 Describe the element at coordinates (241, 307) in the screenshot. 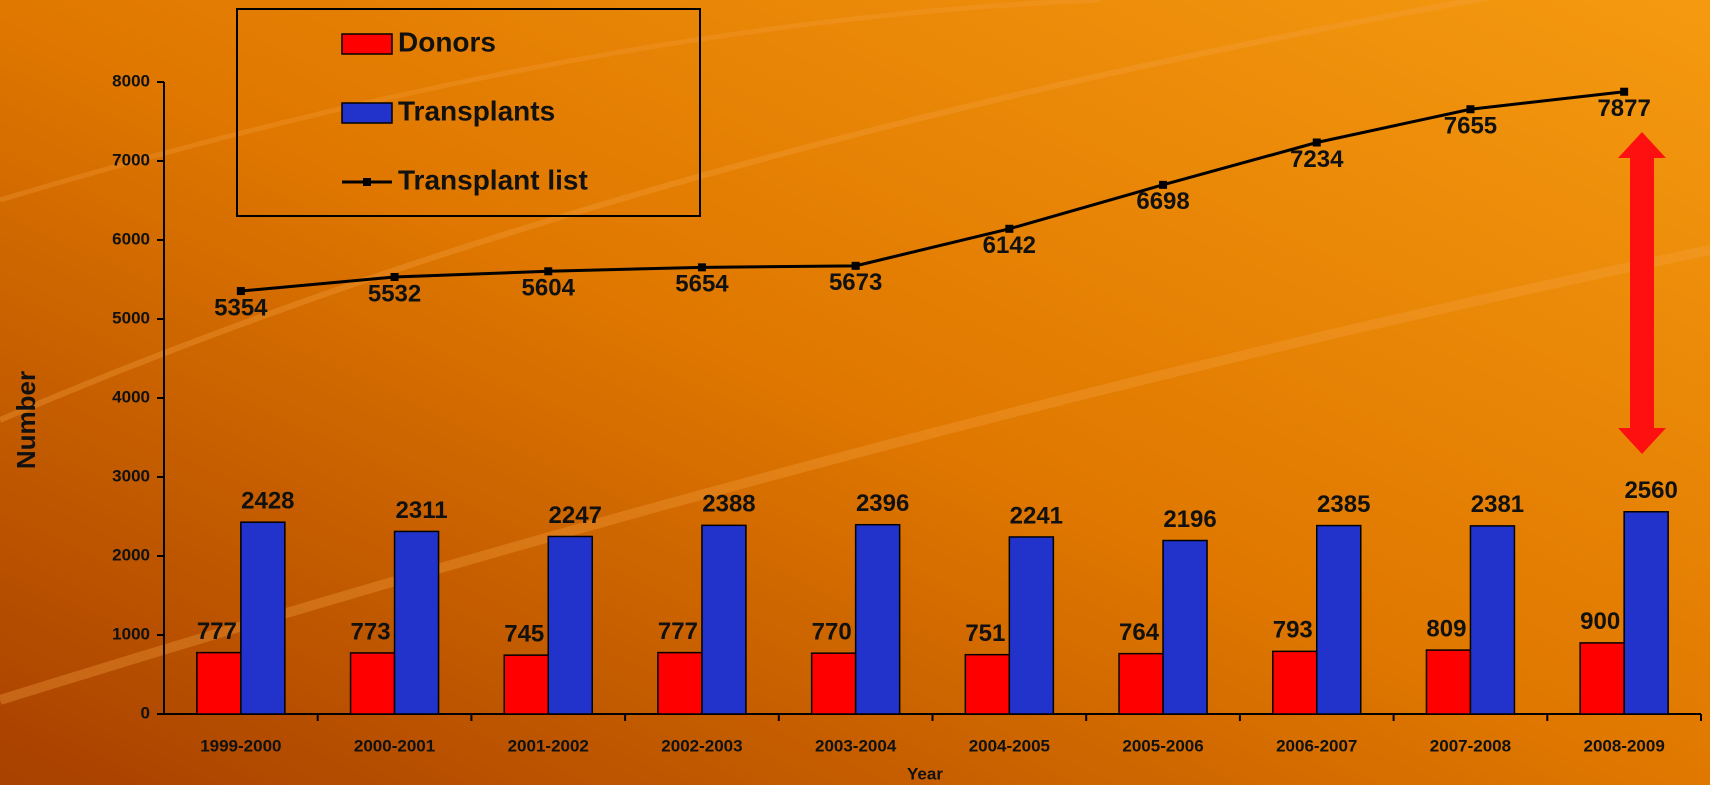

I see `value-label: 5354` at that location.